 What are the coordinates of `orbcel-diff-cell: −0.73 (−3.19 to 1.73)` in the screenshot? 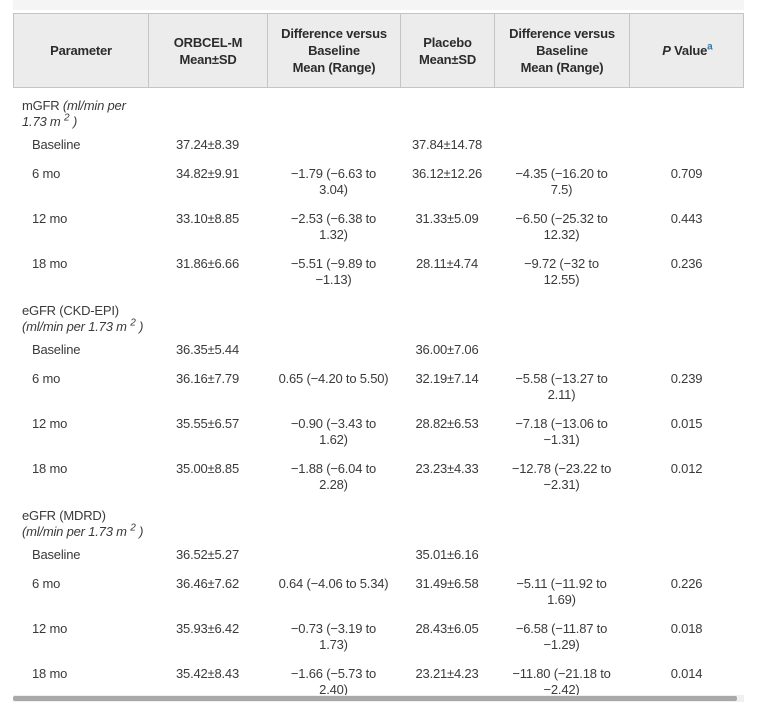 It's located at (333, 637).